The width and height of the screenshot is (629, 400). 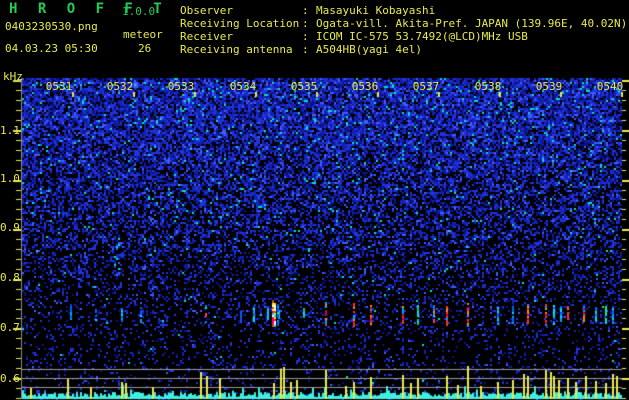 I want to click on info-value: Masayuki Kobayashi, so click(x=376, y=10).